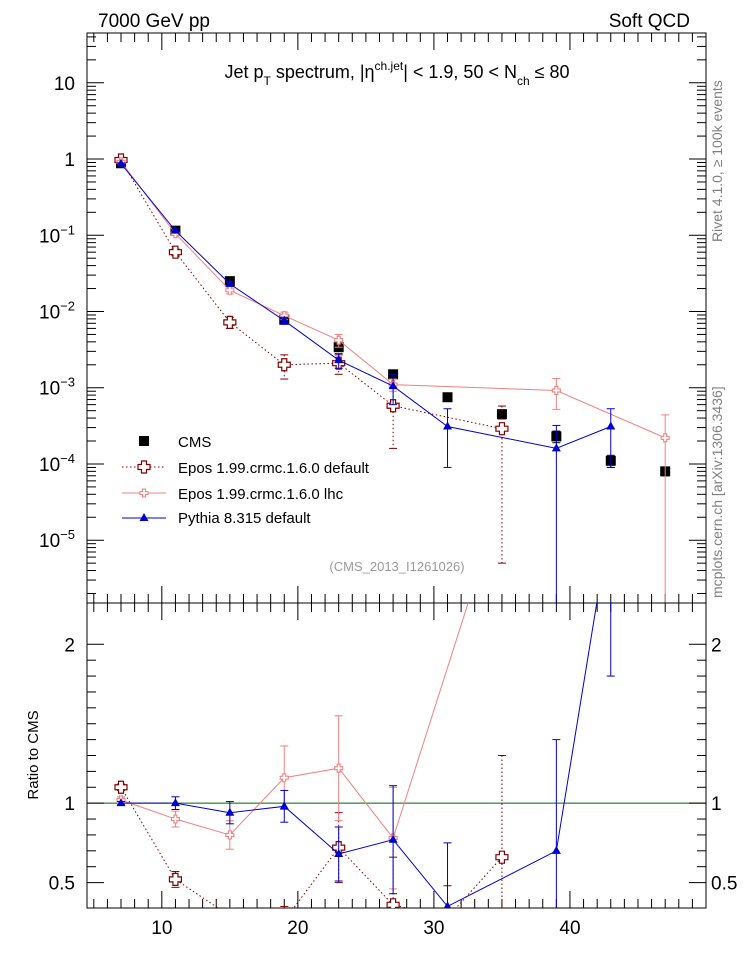 Image resolution: width=746 pixels, height=972 pixels. I want to click on legend-epos-lhc-marker, so click(144, 493).